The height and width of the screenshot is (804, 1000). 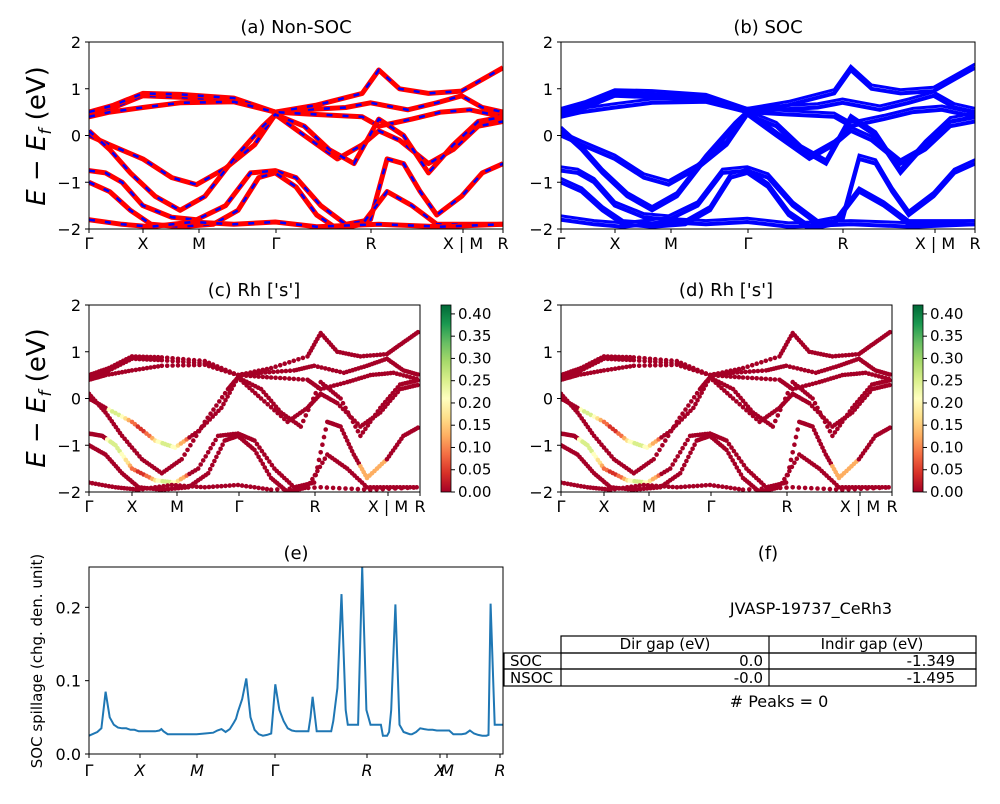 What do you see at coordinates (931, 661) in the screenshot?
I see `table-cell-indir: -1.349` at bounding box center [931, 661].